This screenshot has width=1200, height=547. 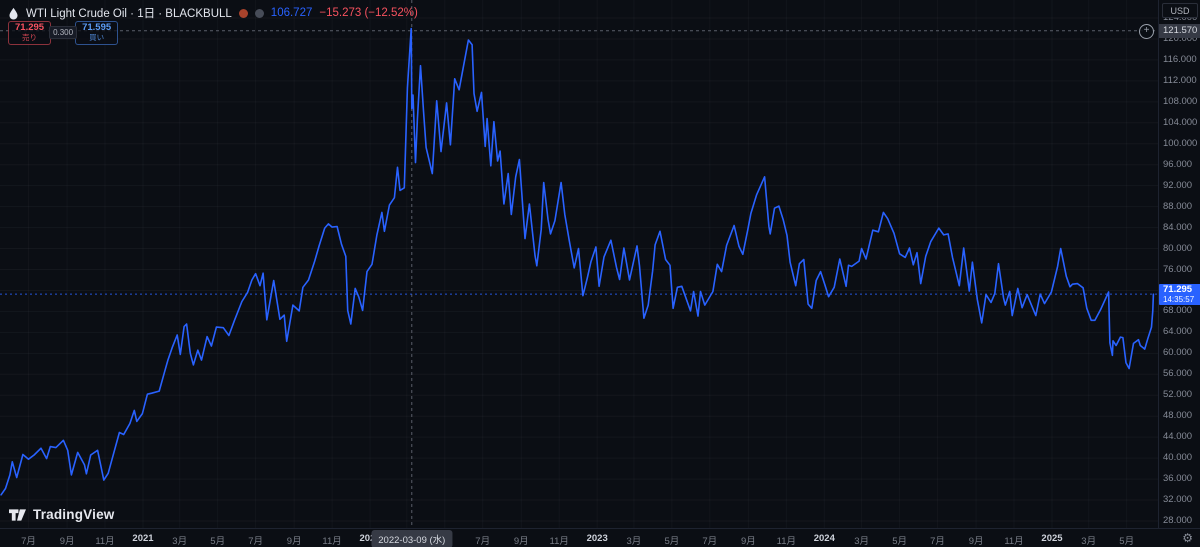 What do you see at coordinates (1178, 269) in the screenshot?
I see `price-tick-label: 76.000` at bounding box center [1178, 269].